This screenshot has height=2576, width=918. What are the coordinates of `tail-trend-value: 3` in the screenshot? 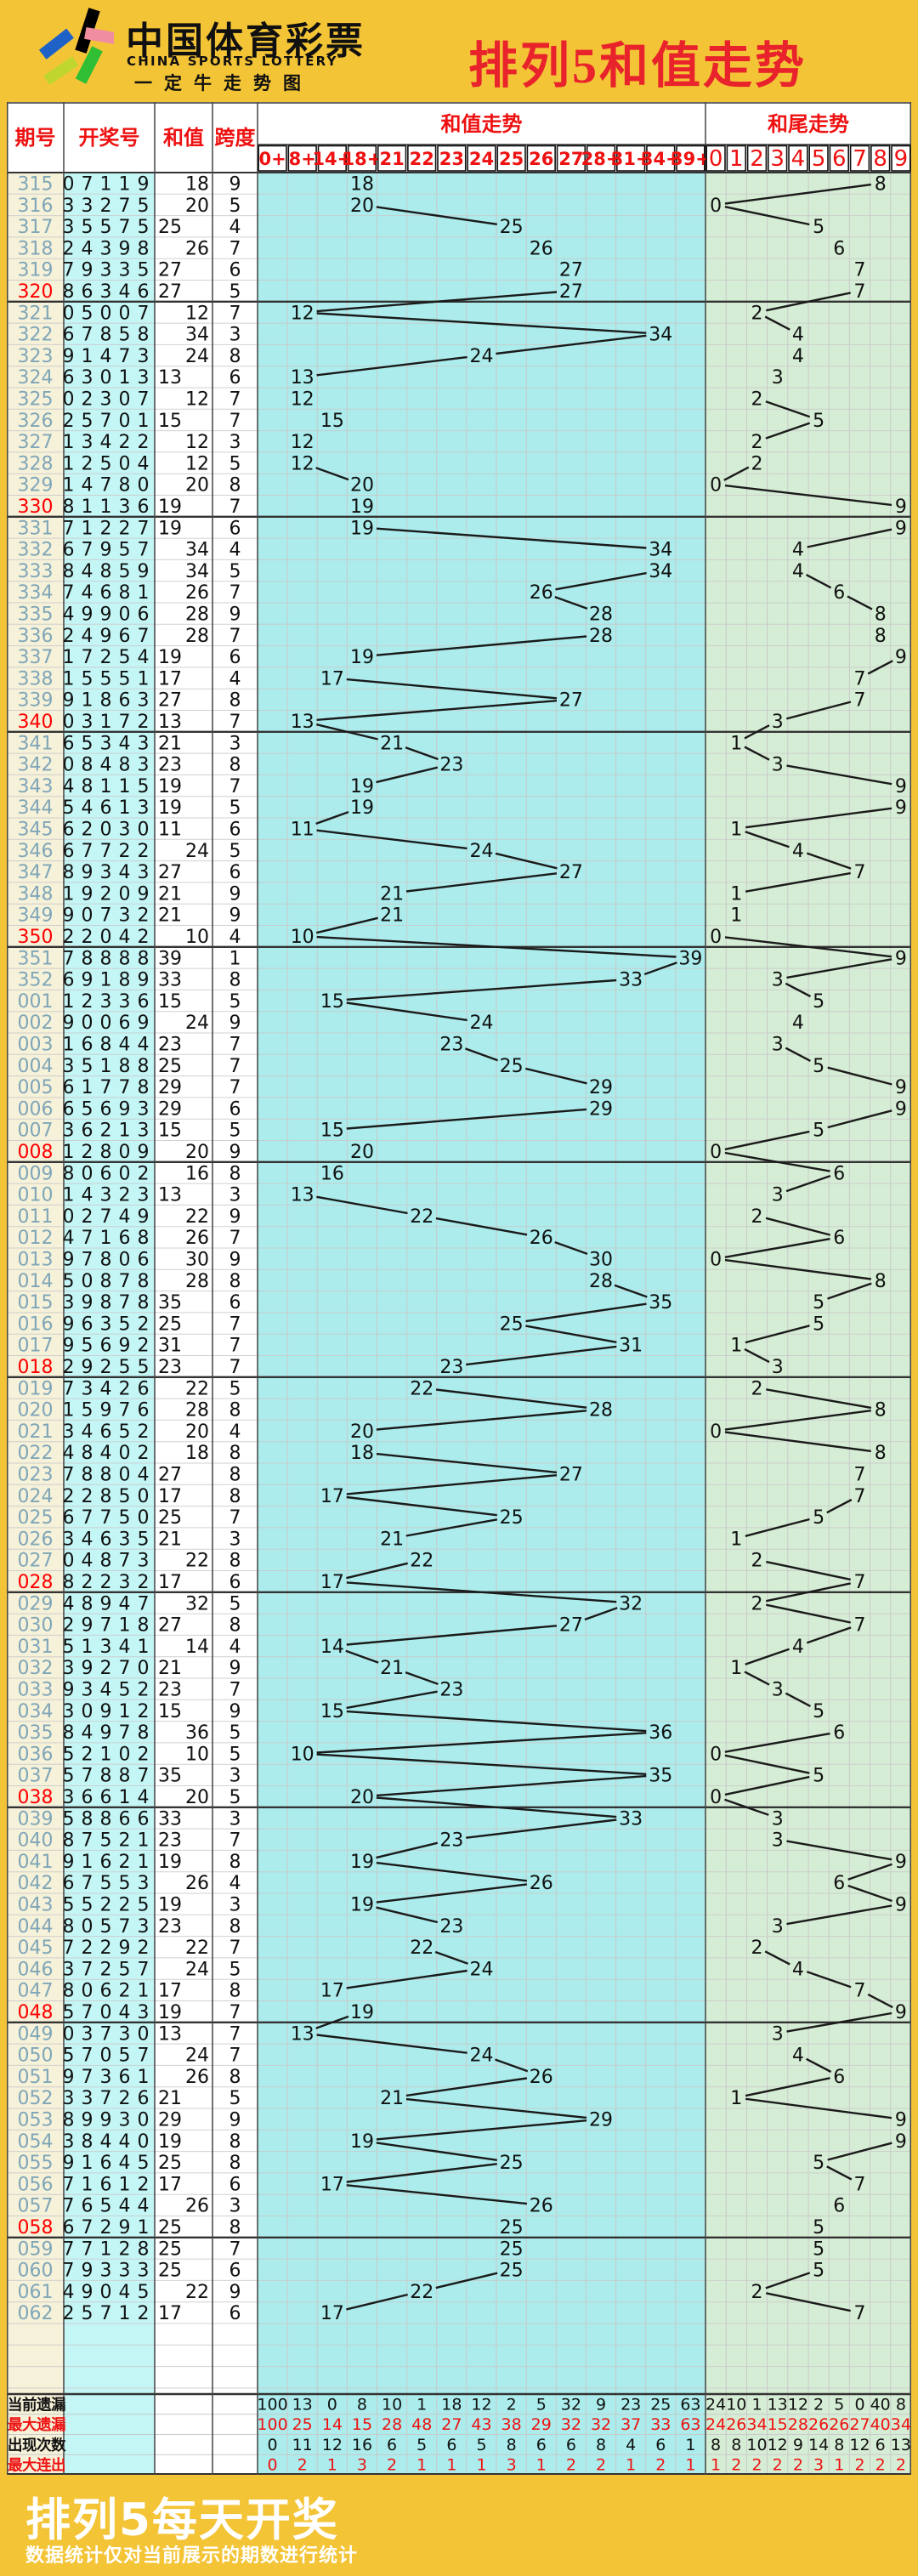 It's located at (778, 1841).